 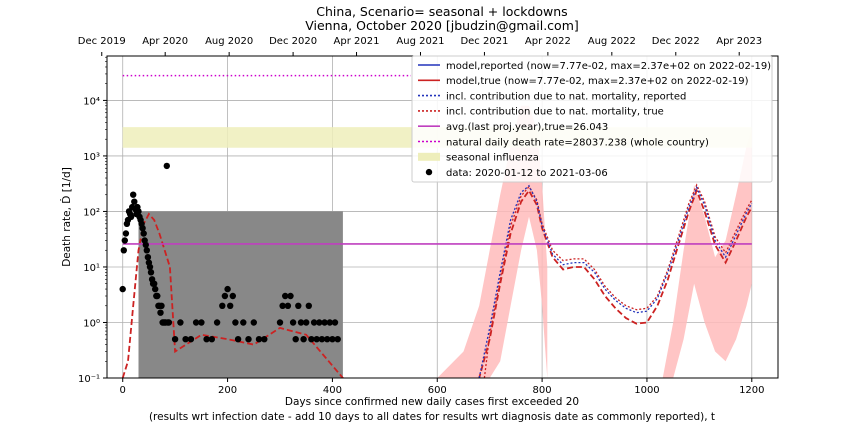 What do you see at coordinates (437, 390) in the screenshot?
I see `x-tick-label: 600` at bounding box center [437, 390].